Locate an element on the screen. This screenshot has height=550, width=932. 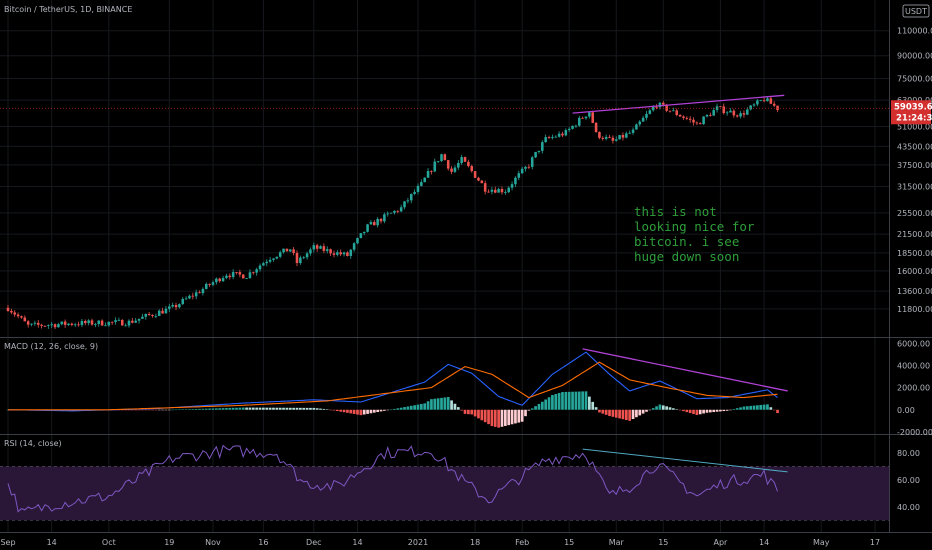
last-price-badge: 59039.61 21:24:35 is located at coordinates (911, 112).